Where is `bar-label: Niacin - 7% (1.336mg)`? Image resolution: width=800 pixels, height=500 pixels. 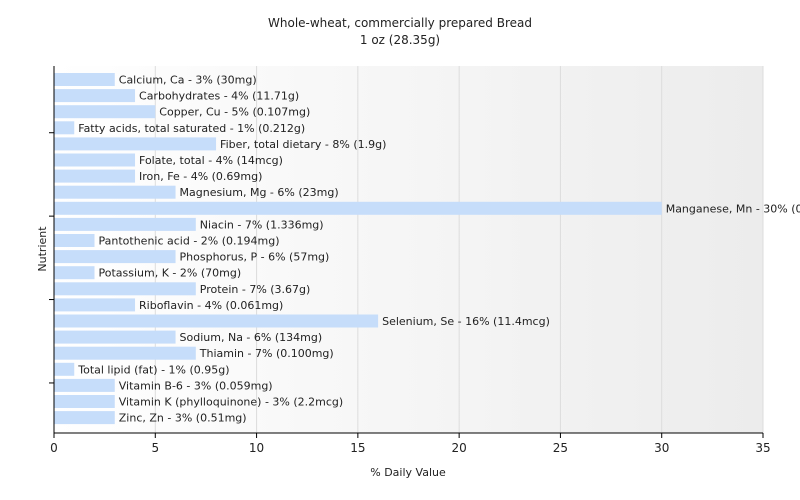 bar-label: Niacin - 7% (1.336mg) is located at coordinates (262, 224).